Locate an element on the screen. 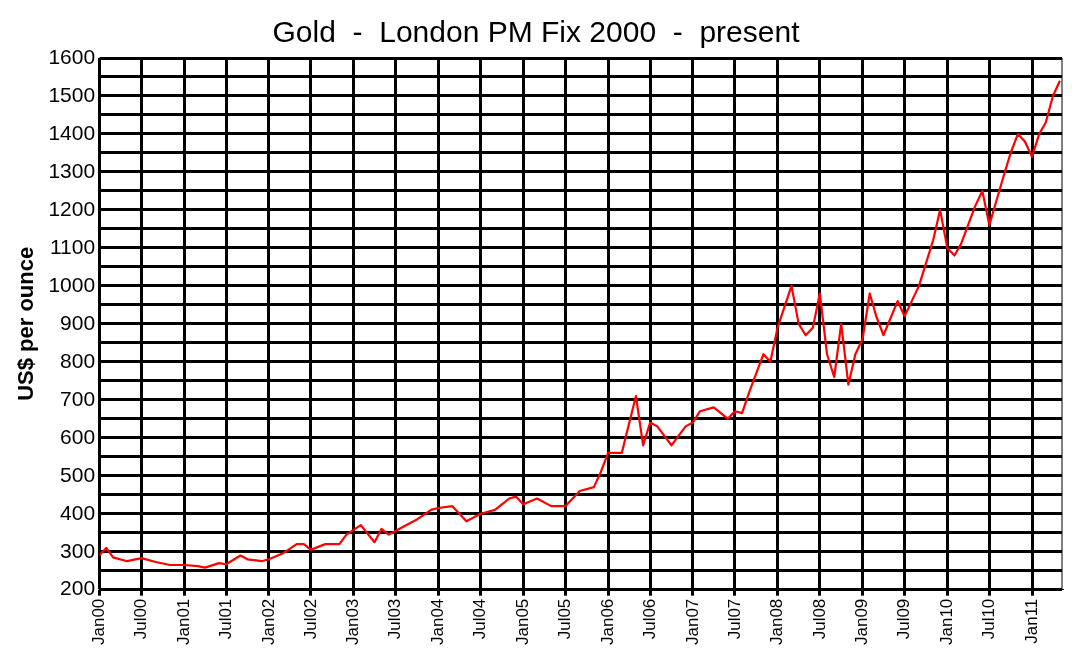 Image resolution: width=1074 pixels, height=652 pixels. x-tick-label: Jul07 is located at coordinates (734, 619).